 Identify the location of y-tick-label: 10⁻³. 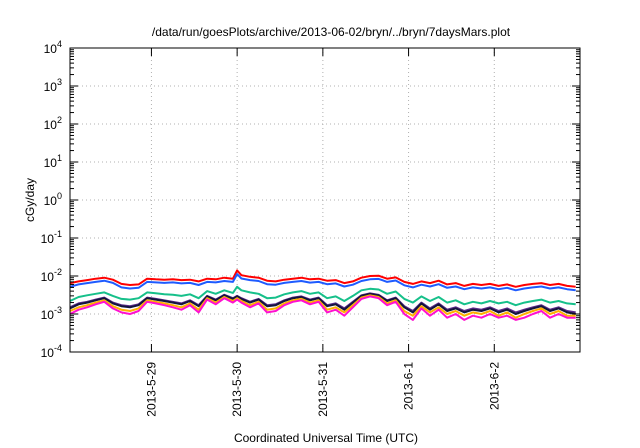
(51, 313).